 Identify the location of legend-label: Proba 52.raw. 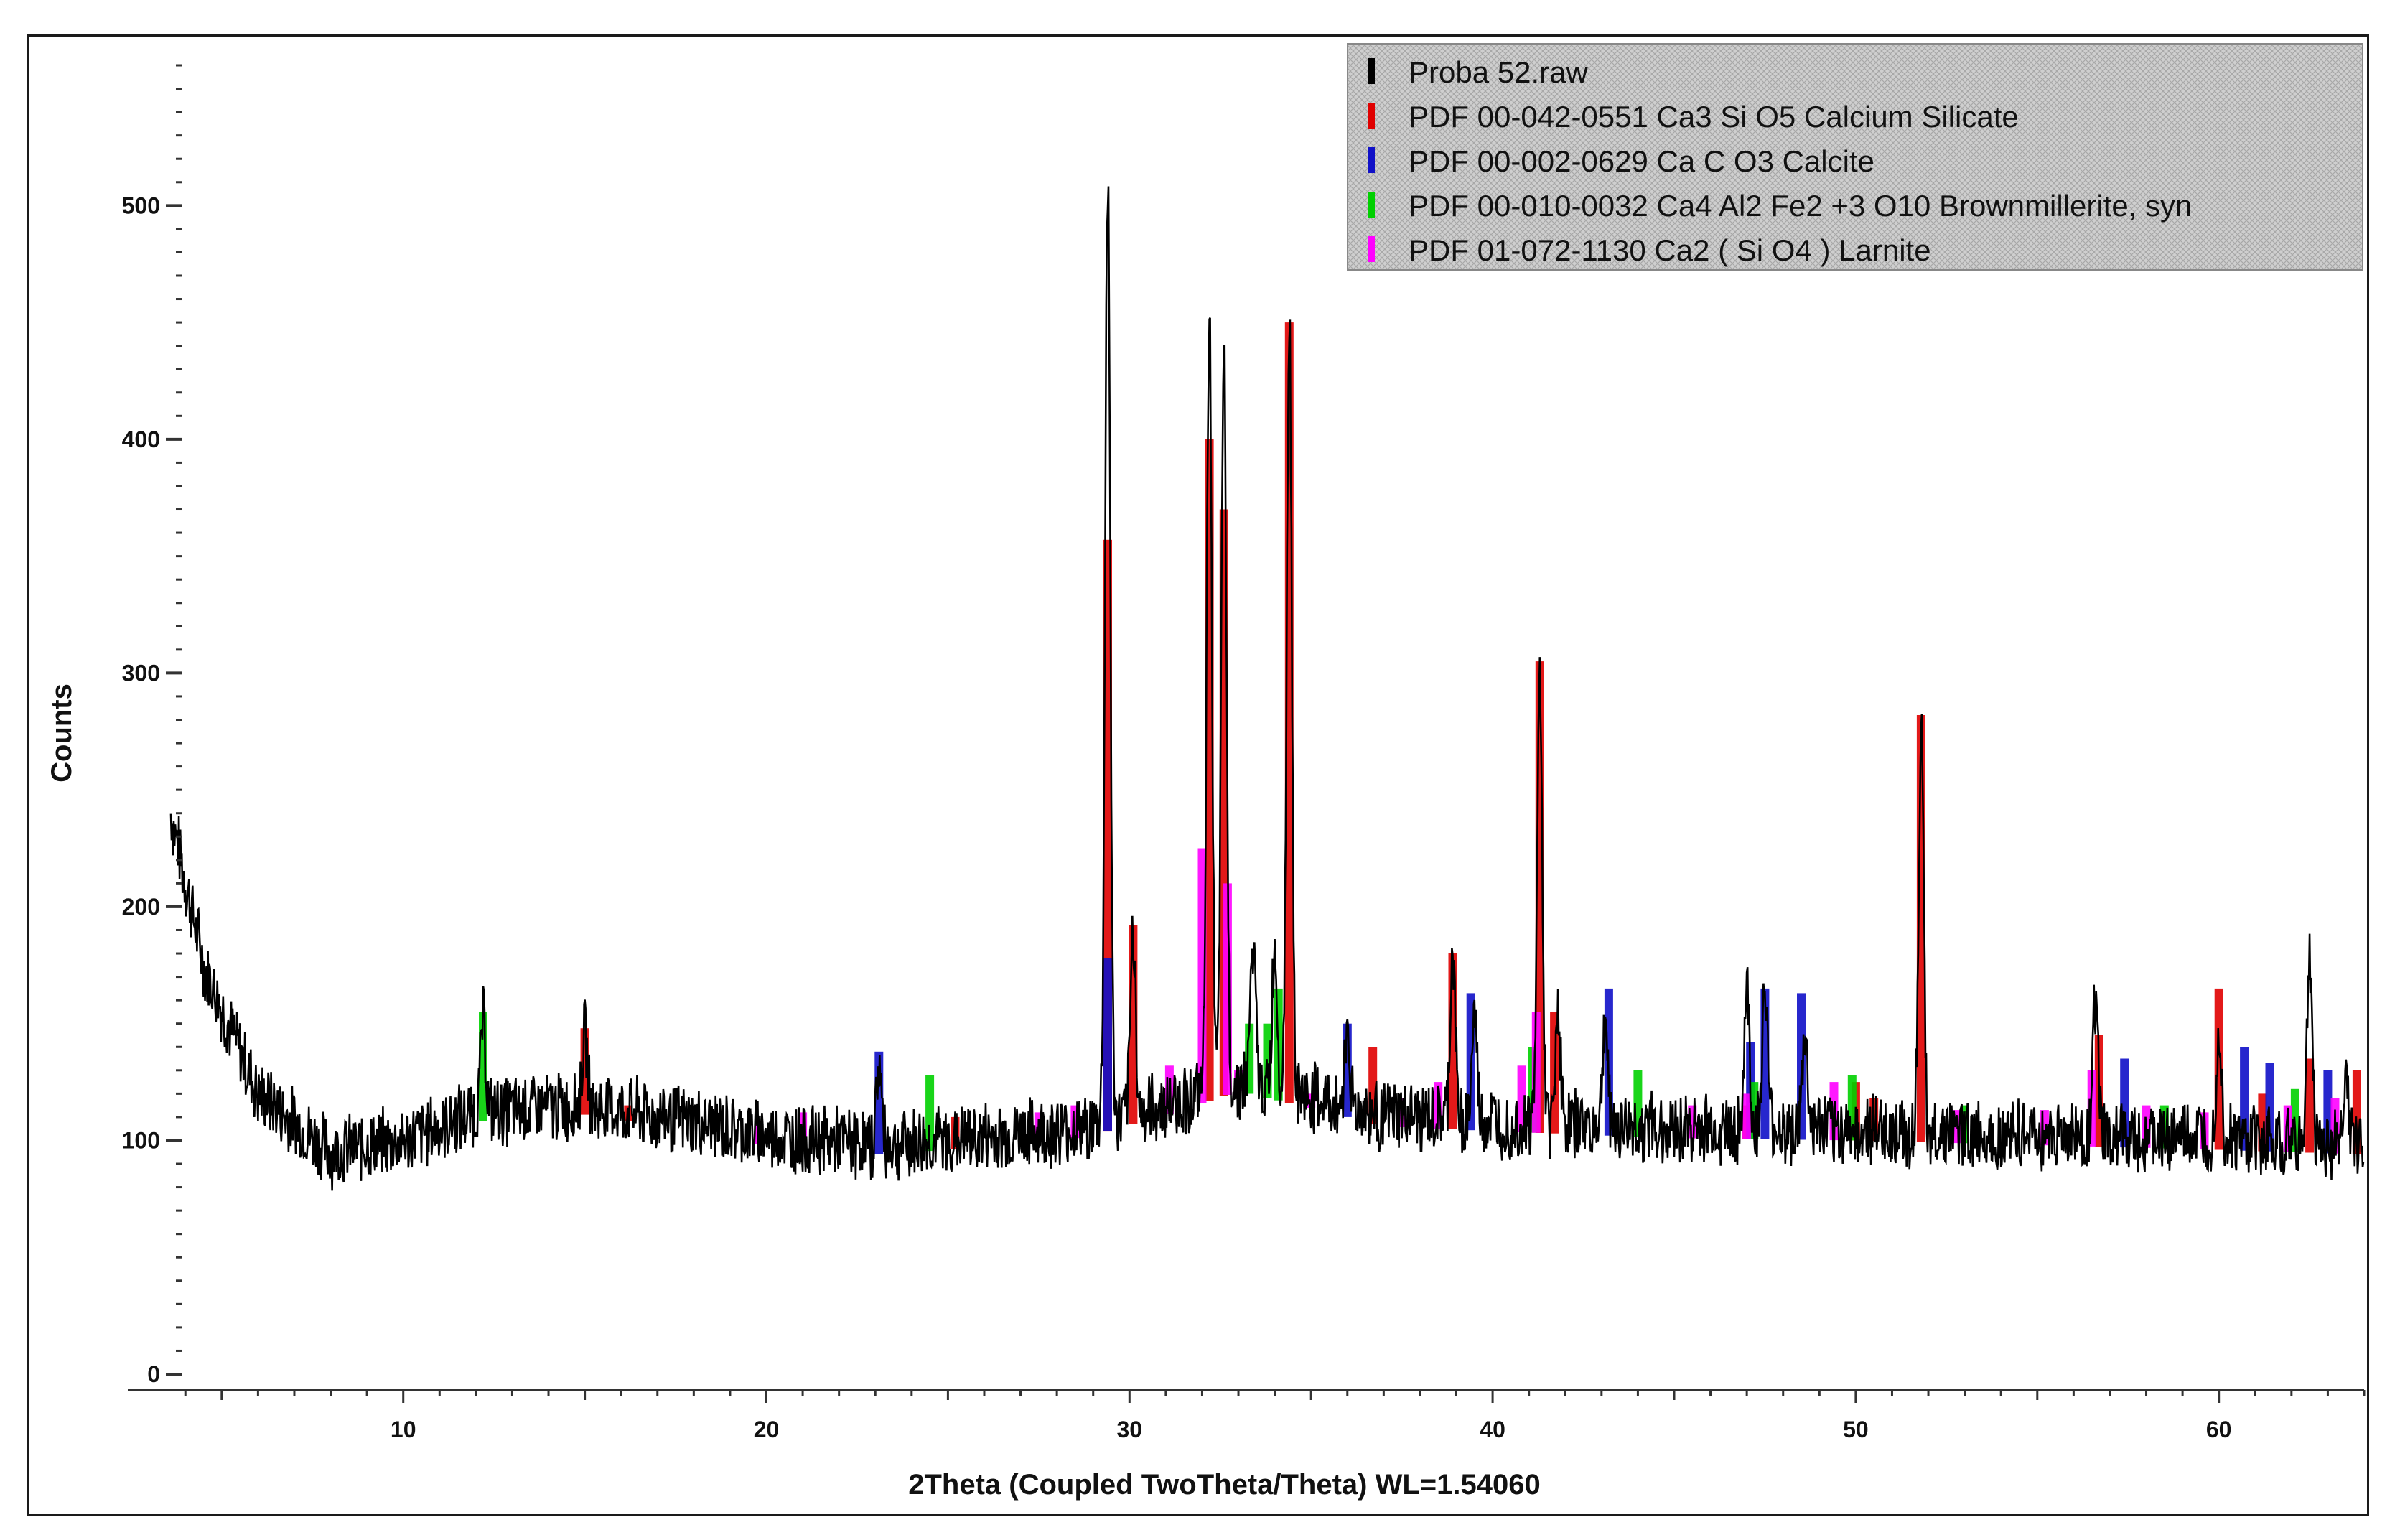
(1498, 72).